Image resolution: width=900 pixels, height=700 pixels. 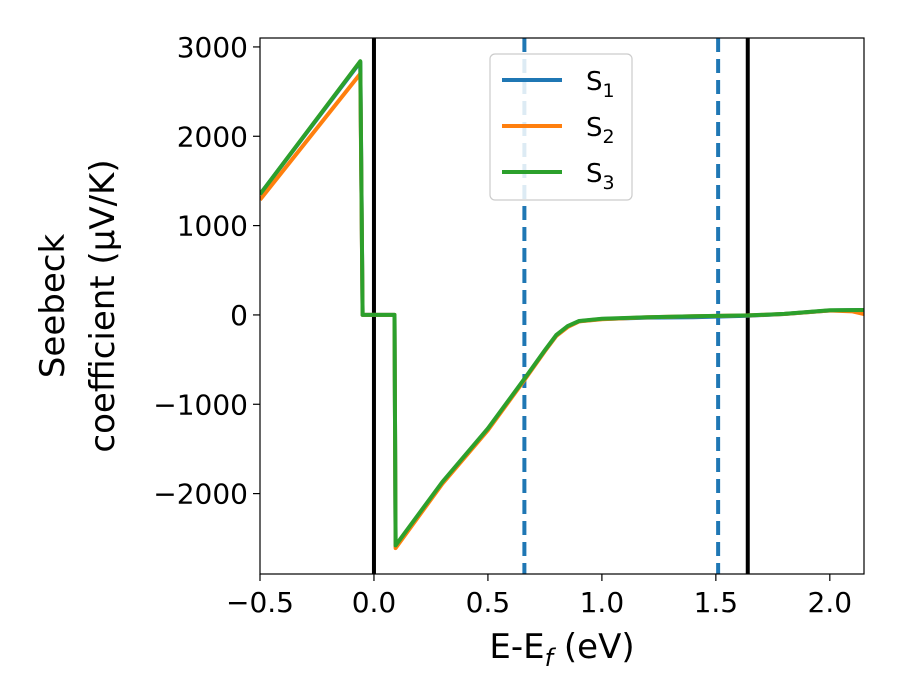 What do you see at coordinates (212, 136) in the screenshot?
I see `y-tick-label: 2000` at bounding box center [212, 136].